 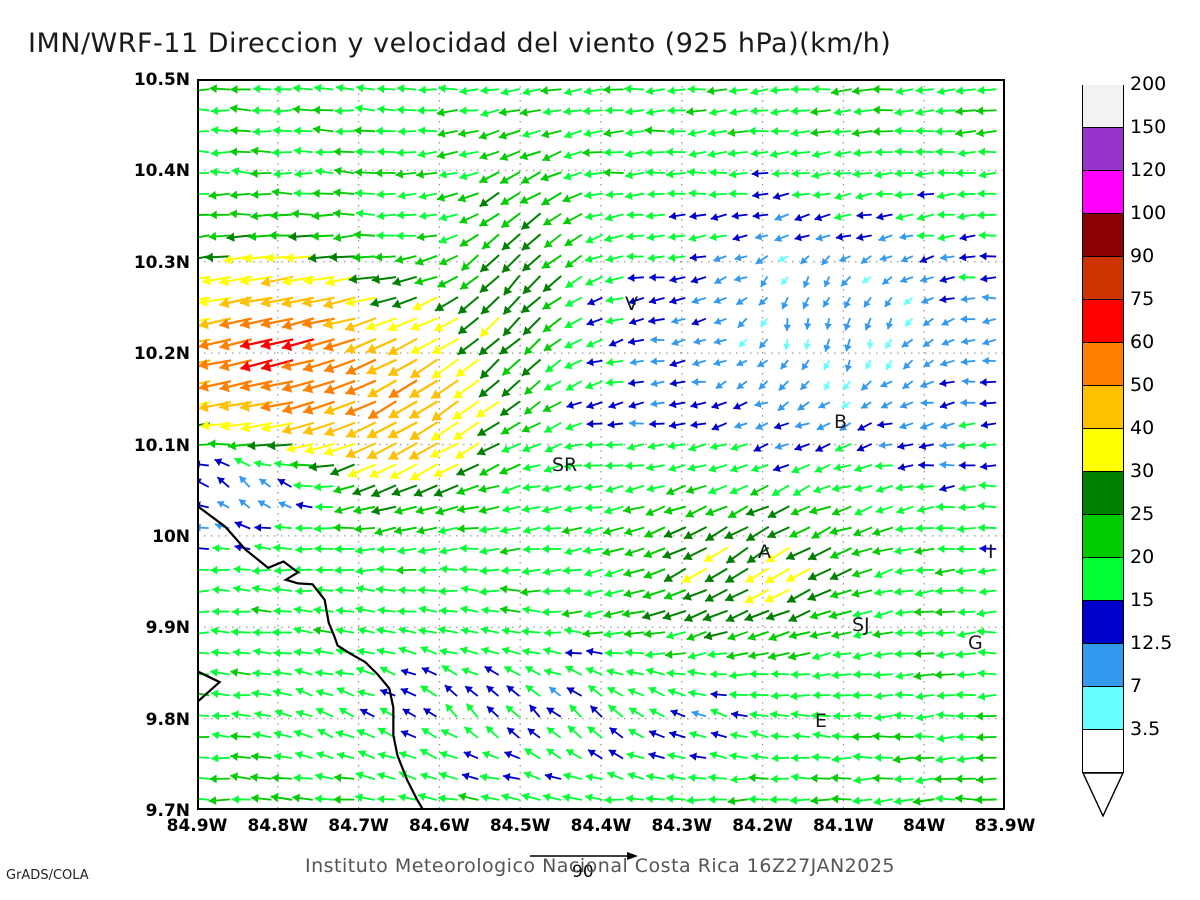 What do you see at coordinates (924, 826) in the screenshot?
I see `x-tick-label: 84W` at bounding box center [924, 826].